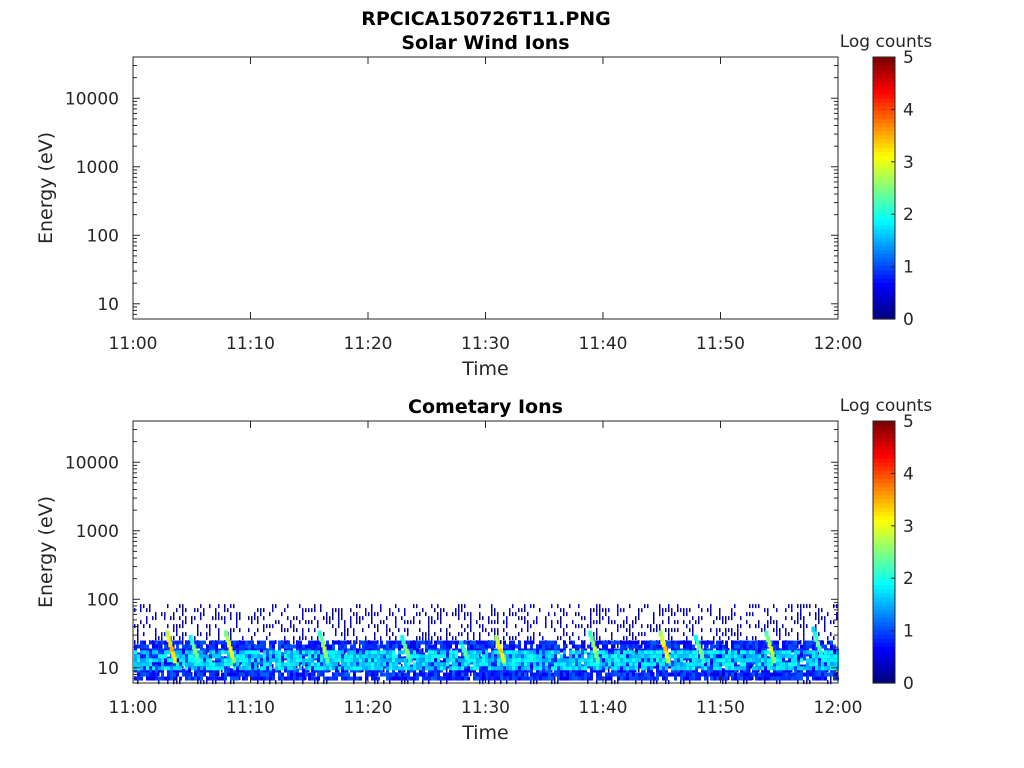  I want to click on y-tick-label: 1000, so click(97, 532).